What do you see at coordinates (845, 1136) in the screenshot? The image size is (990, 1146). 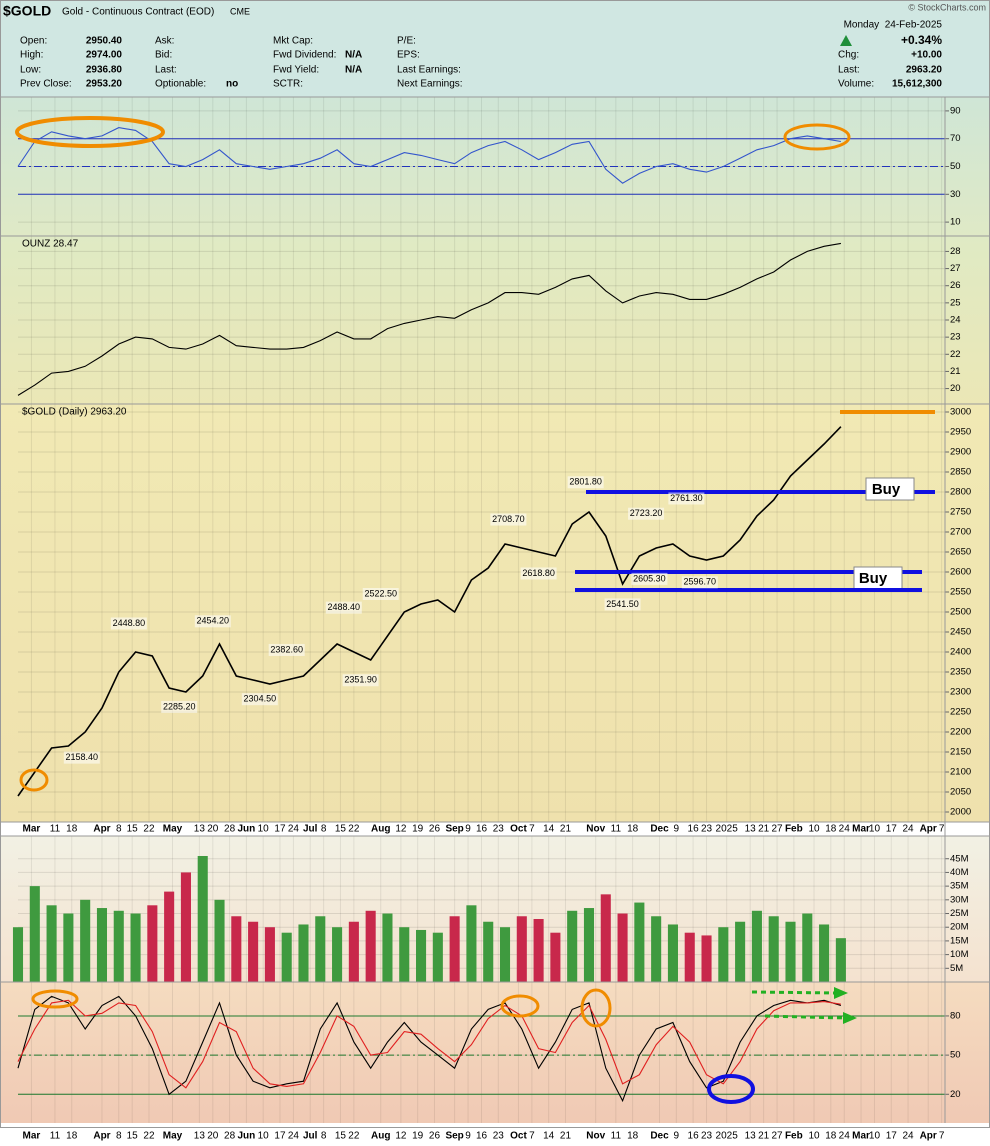 I see `x-tick-label: 24` at bounding box center [845, 1136].